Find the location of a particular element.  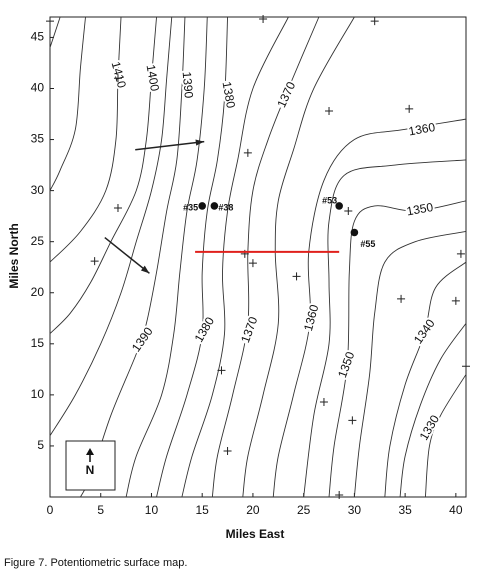

contour-label: 1410 is located at coordinates (119, 75).